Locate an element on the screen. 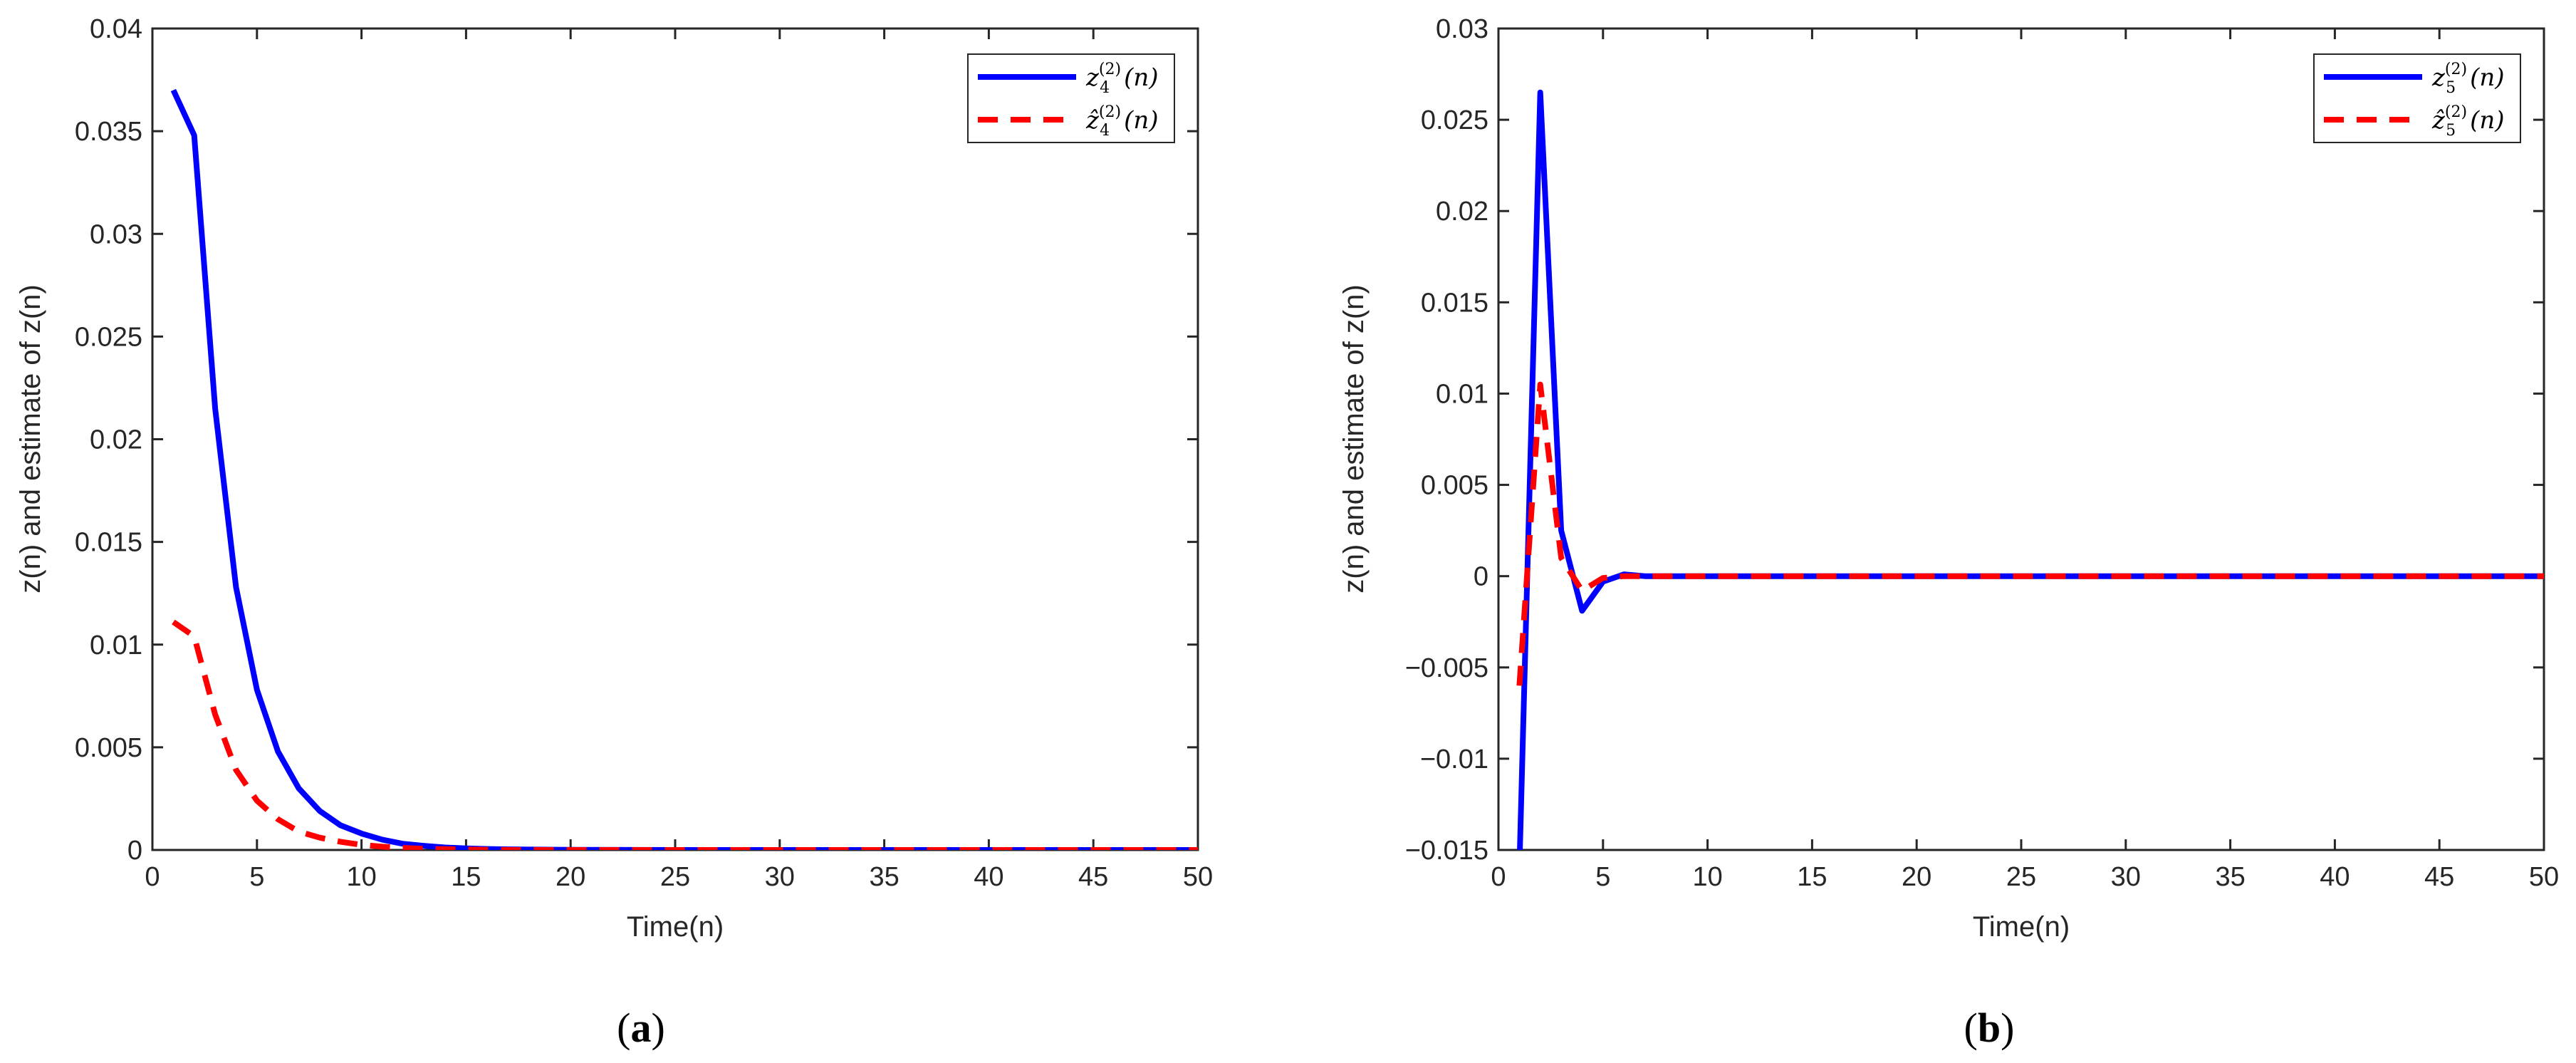 This screenshot has height=1063, width=2576. panel-a-legend: z(2) 4 (n) ẑ(2) 4 (n) is located at coordinates (1071, 98).